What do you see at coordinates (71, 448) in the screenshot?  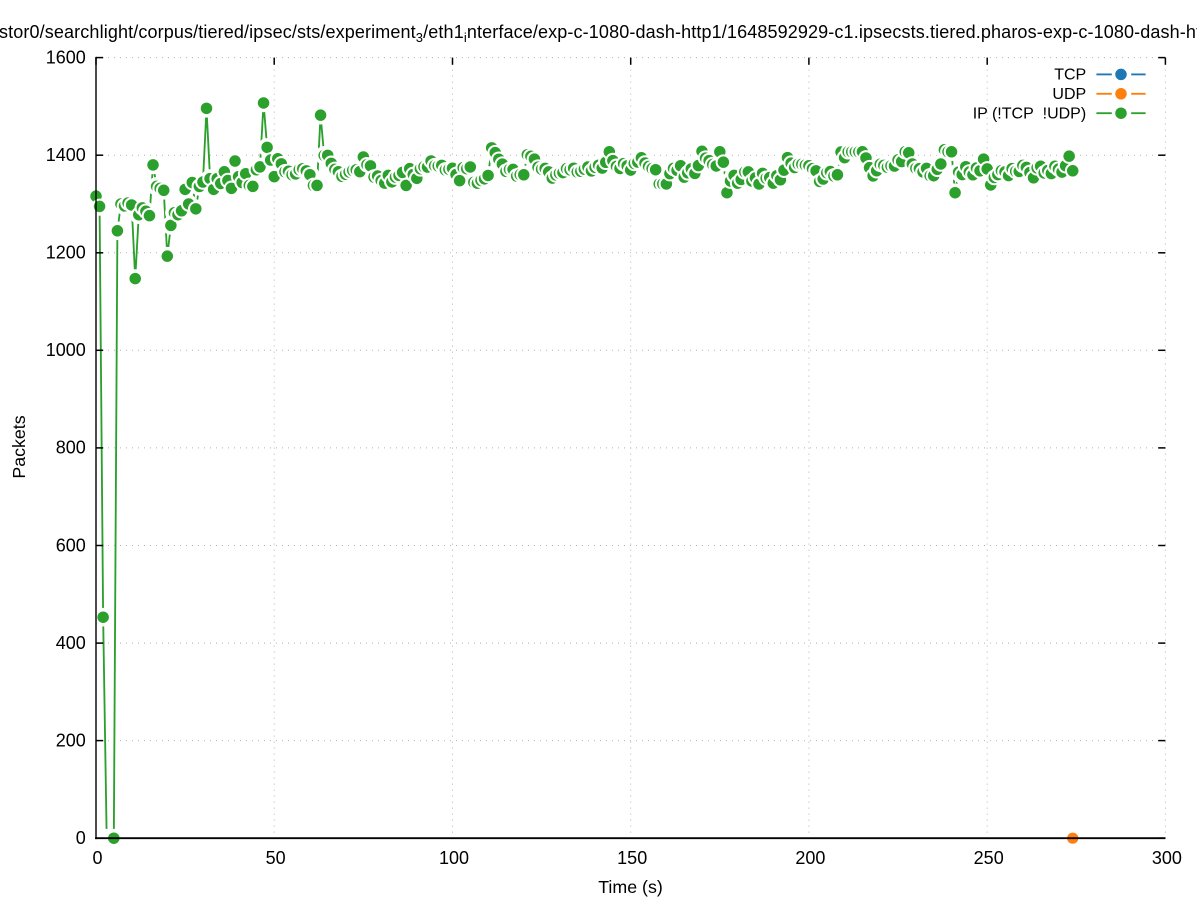 I see `svg-text: 800` at bounding box center [71, 448].